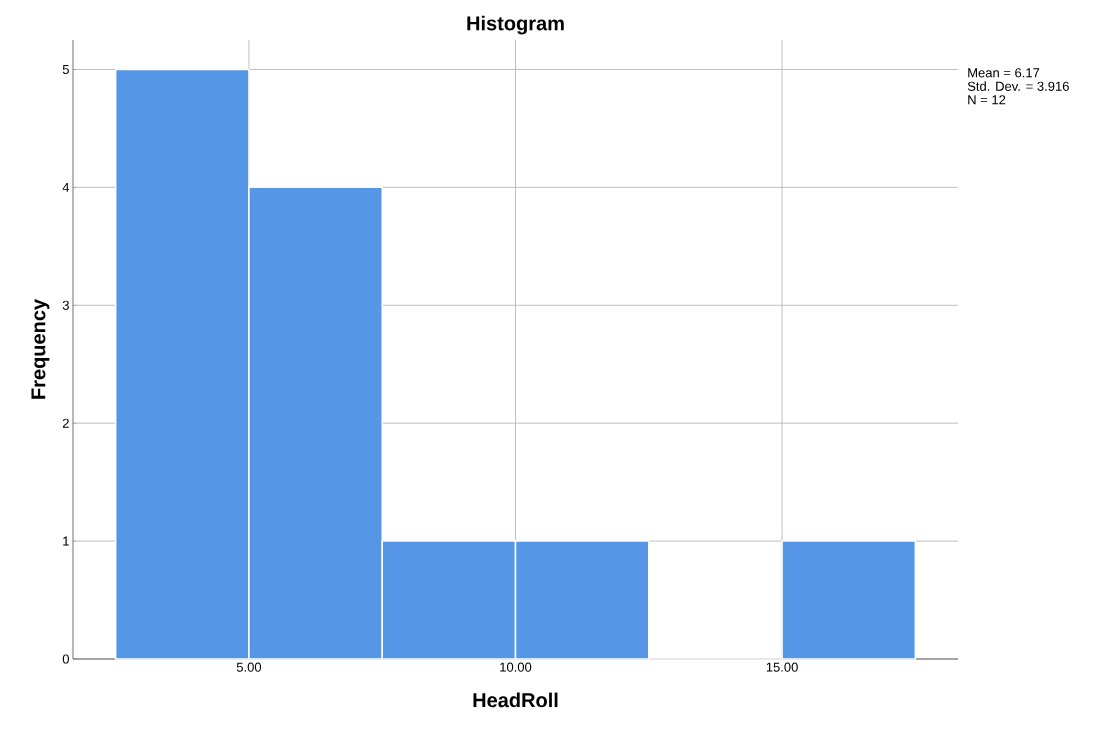 The width and height of the screenshot is (1119, 738). I want to click on x-tick-label: 15.00, so click(782, 667).